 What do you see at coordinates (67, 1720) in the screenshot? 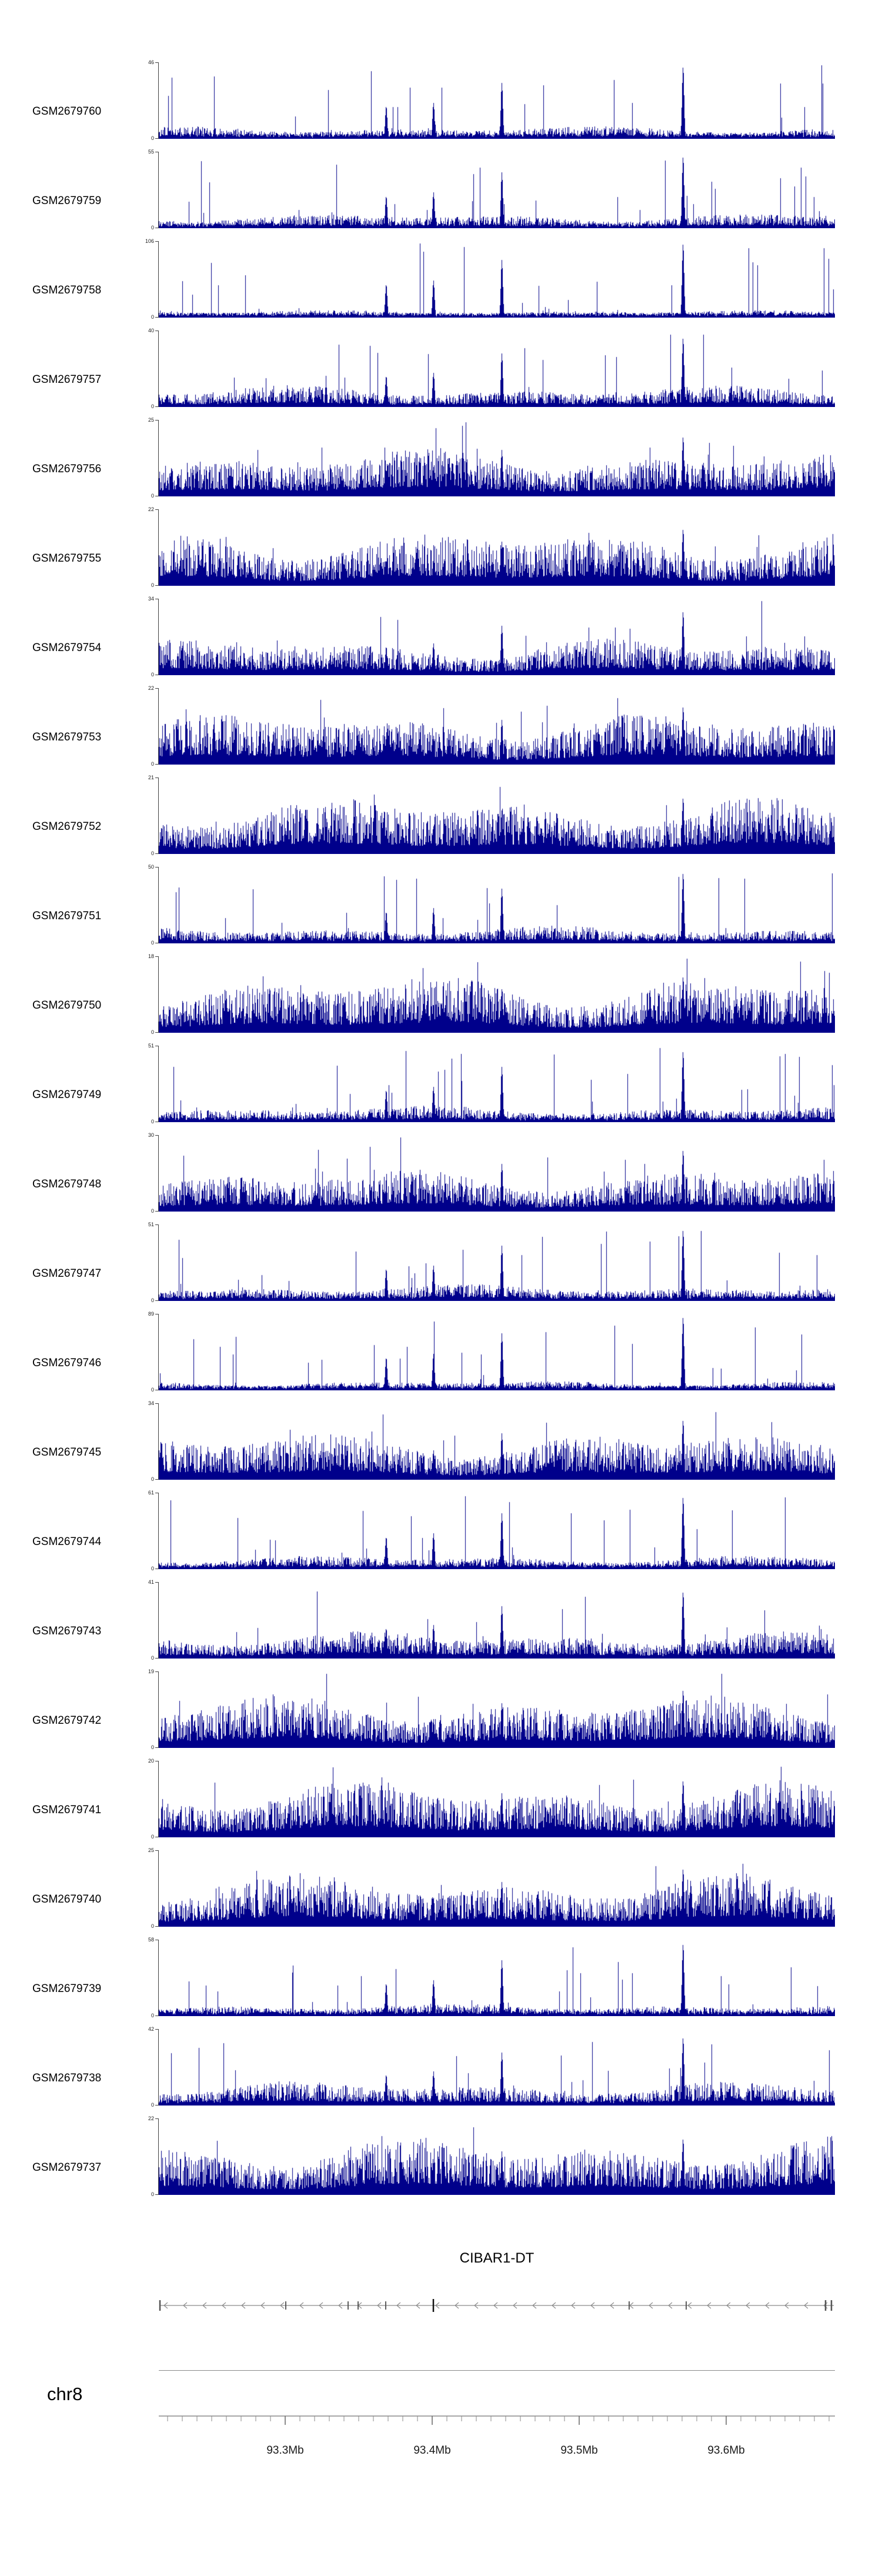
I see `track-label: GSM2679742` at bounding box center [67, 1720].